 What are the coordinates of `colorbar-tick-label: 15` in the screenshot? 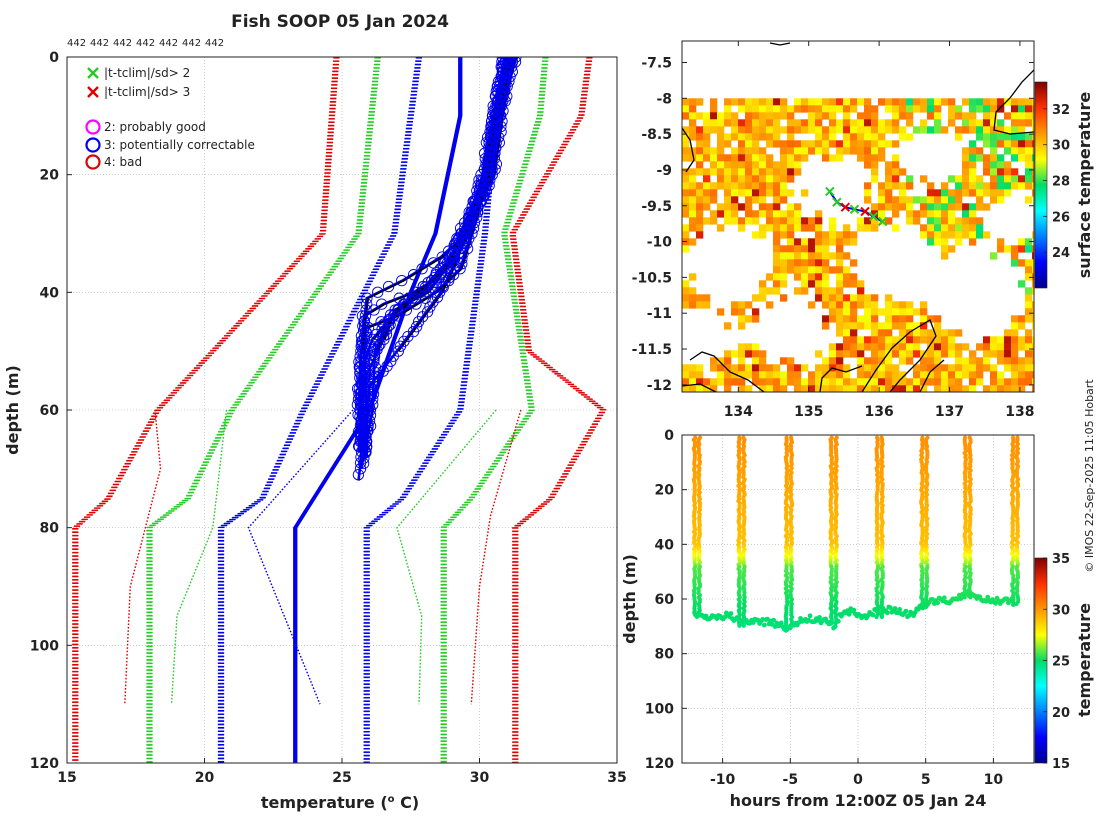 It's located at (1061, 764).